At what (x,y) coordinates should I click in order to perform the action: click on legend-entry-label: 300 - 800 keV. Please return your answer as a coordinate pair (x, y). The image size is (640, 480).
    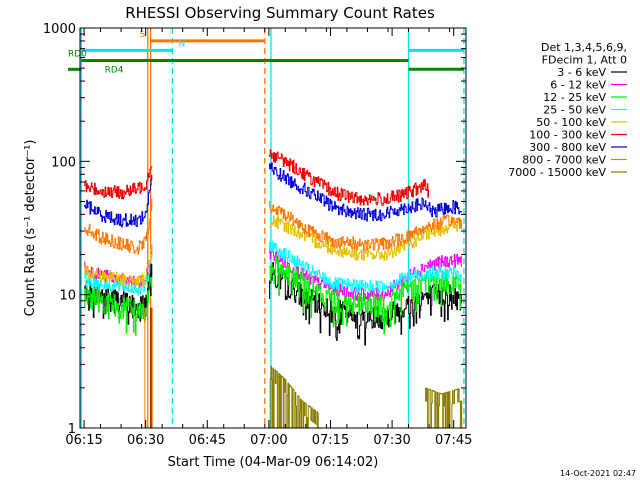
    Looking at the image, I should click on (567, 147).